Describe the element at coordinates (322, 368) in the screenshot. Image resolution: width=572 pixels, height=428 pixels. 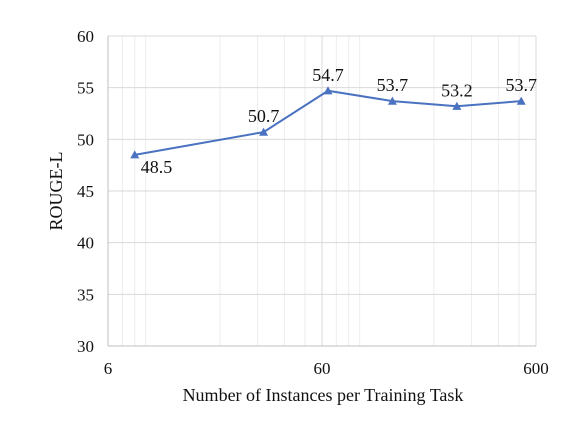
I see `x-tick-label: 60` at that location.